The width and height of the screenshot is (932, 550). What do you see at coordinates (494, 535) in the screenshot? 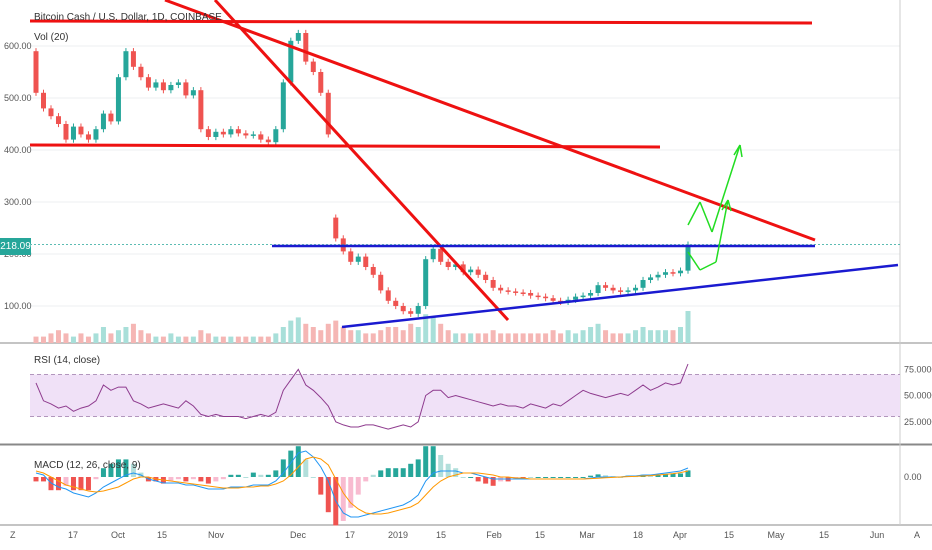
I see `time-tick-label: Feb` at bounding box center [494, 535].